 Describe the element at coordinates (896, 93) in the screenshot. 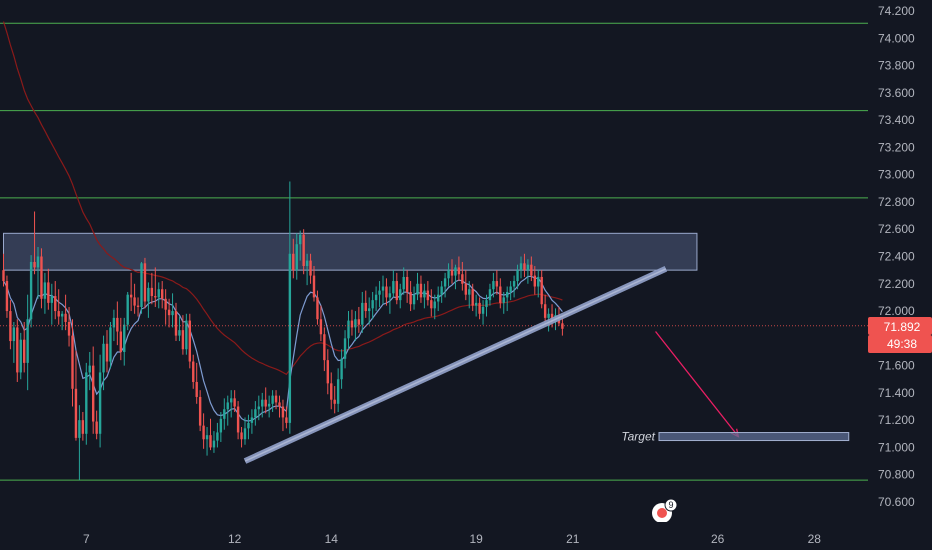

I see `price-tick-label: 73.600` at that location.